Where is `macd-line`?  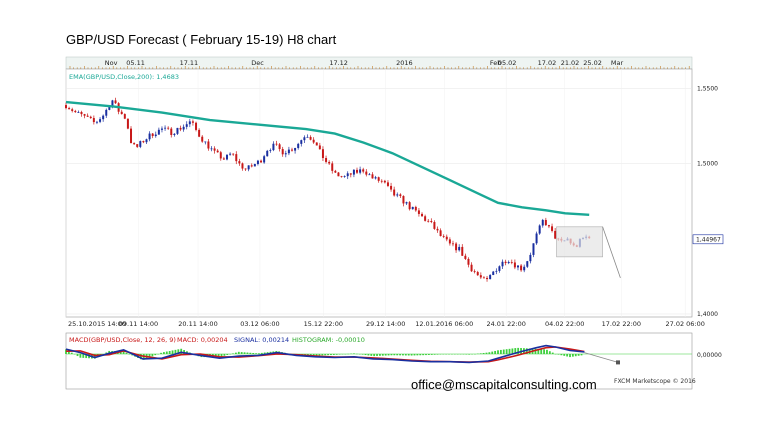
macd-line is located at coordinates (325, 354).